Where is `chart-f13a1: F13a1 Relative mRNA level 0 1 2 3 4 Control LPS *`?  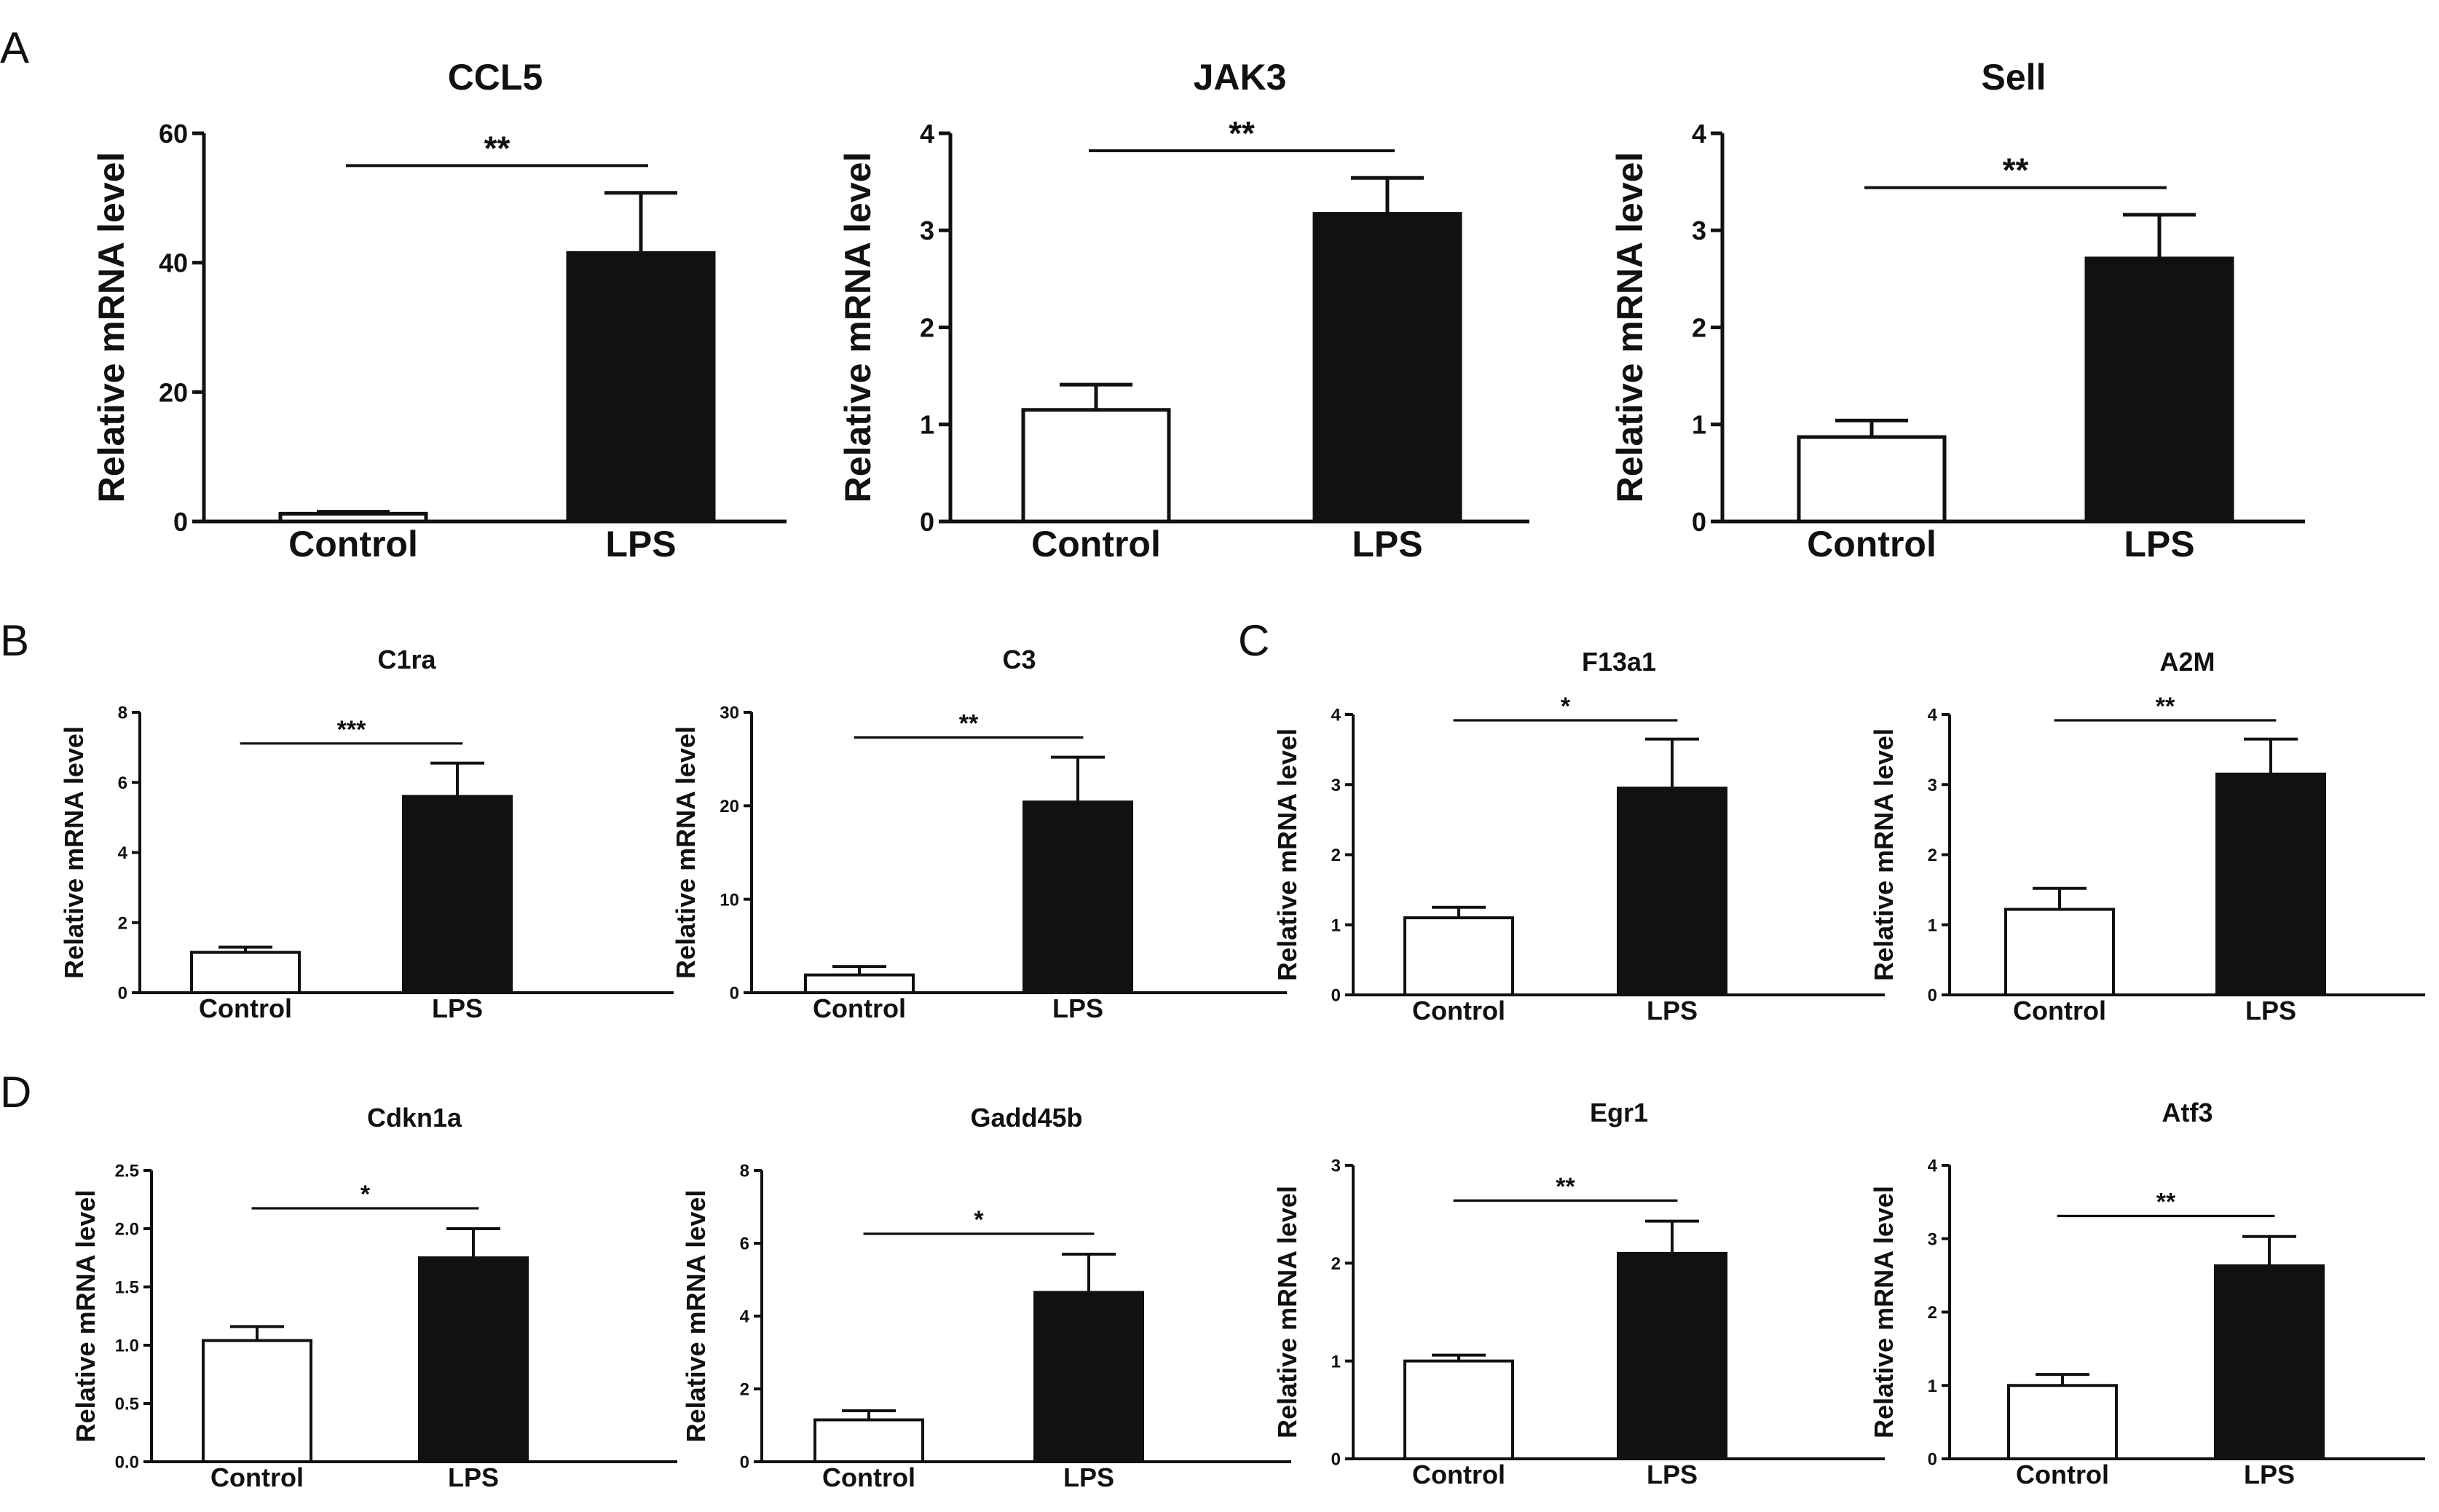 chart-f13a1: F13a1 Relative mRNA level 0 1 2 3 4 Control LPS * is located at coordinates (1579, 836).